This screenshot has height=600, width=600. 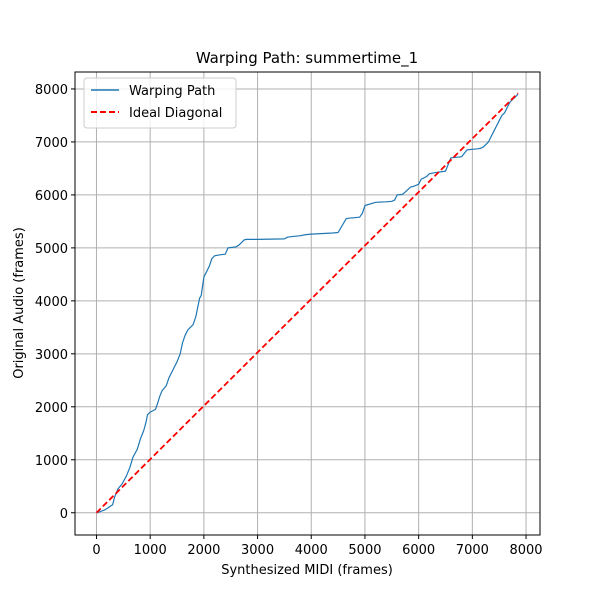 What do you see at coordinates (51, 355) in the screenshot?
I see `y-tick-label: 3000` at bounding box center [51, 355].